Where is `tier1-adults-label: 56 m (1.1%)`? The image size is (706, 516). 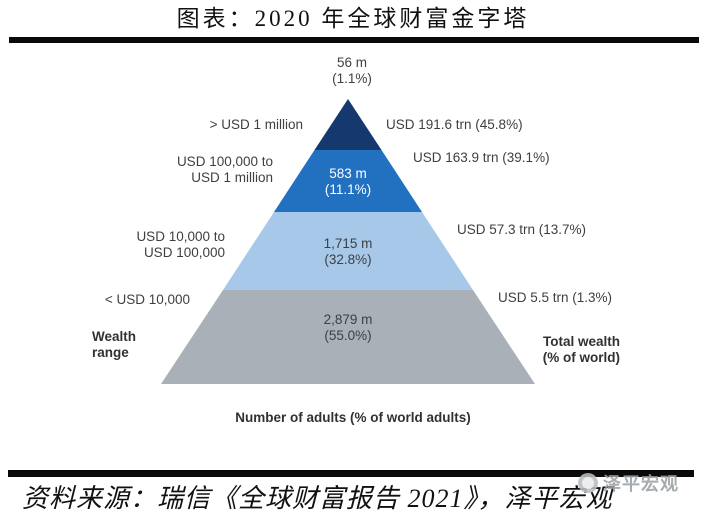
tier1-adults-label: 56 m (1.1%) is located at coordinates (352, 70).